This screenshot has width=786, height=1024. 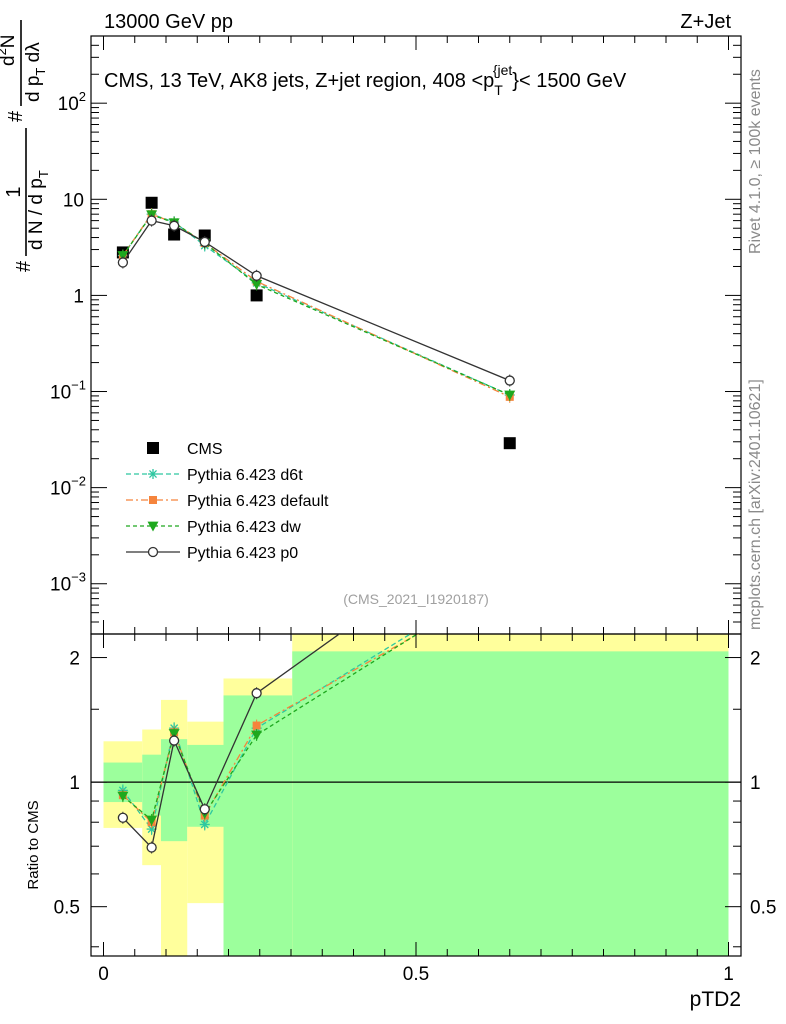 What do you see at coordinates (245, 475) in the screenshot?
I see `legend-label-d6t: Pythia 6.423 d6t` at bounding box center [245, 475].